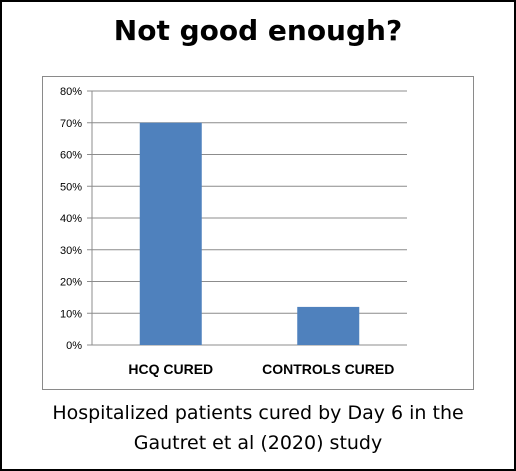 The image size is (516, 471). What do you see at coordinates (258, 443) in the screenshot?
I see `caption-line-2: Gautret et al (2020) study` at bounding box center [258, 443].